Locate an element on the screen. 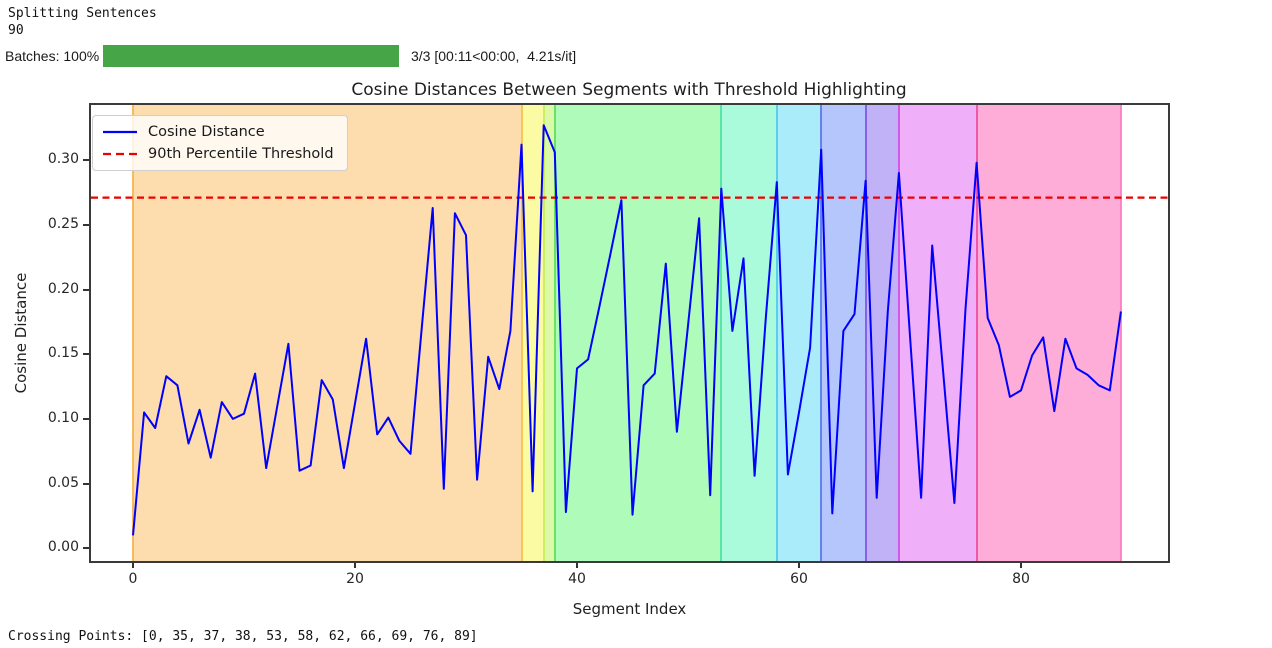 The image size is (1272, 648). progress-bar-fill is located at coordinates (251, 56).